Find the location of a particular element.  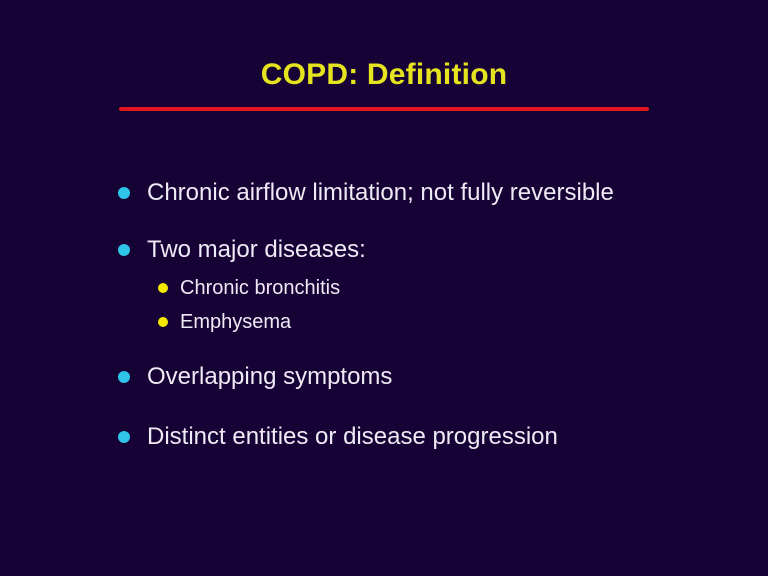

bullet-text: Distinct entities or disease progression is located at coordinates (352, 436).